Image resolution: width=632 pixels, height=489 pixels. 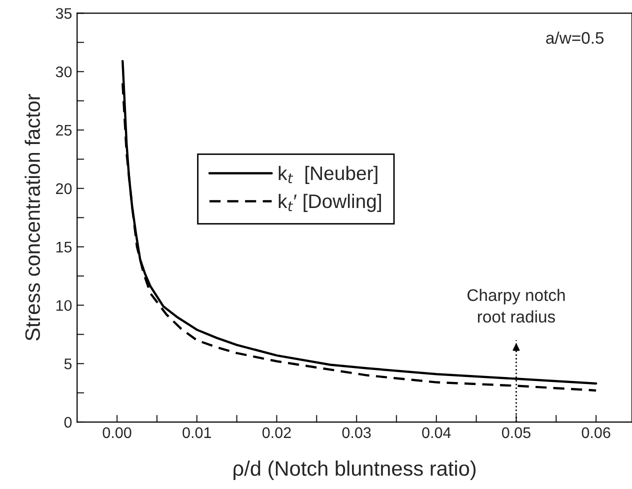 I want to click on y-tick-label: 35, so click(x=64, y=13).